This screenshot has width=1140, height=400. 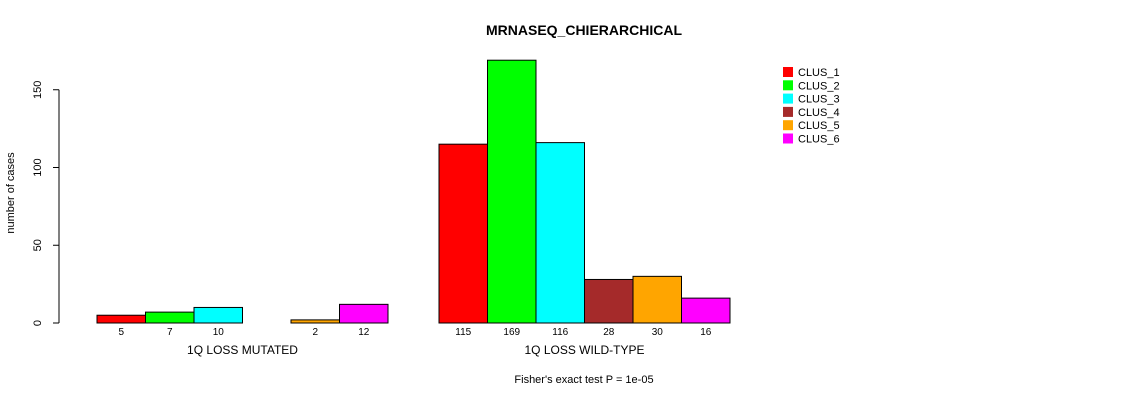 I want to click on legend-label-clus-1: CLUS_1, so click(x=819, y=73).